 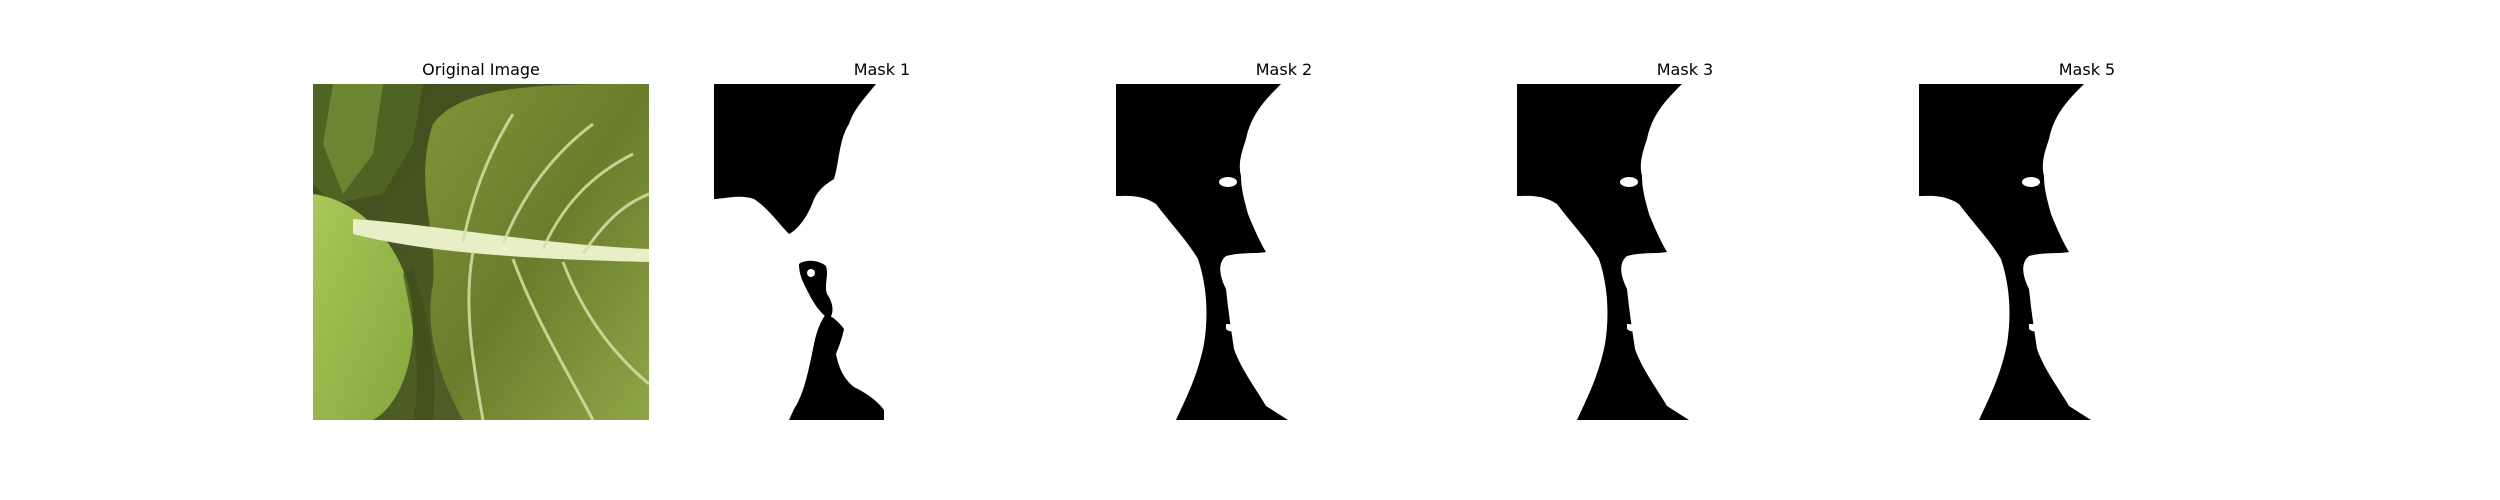 I want to click on panel-title: Mask 3, so click(x=1685, y=69).